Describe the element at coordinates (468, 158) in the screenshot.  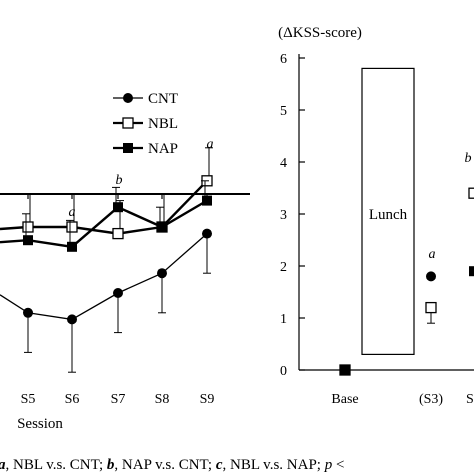
I see `right-annotation-s: b` at that location.